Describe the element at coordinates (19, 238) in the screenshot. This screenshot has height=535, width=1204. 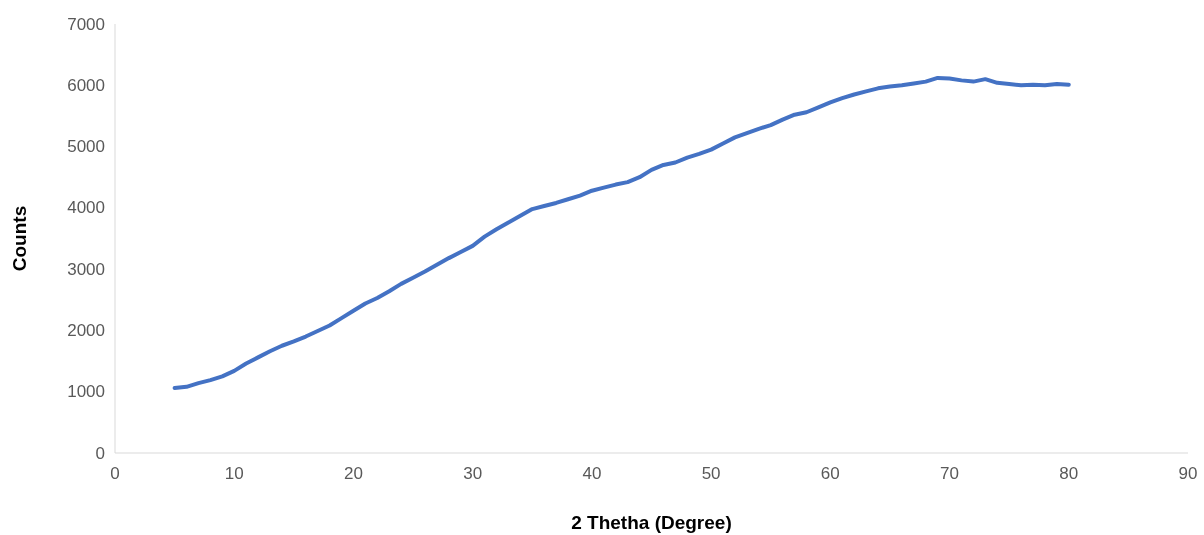
I see `y-axis-title: Counts` at that location.